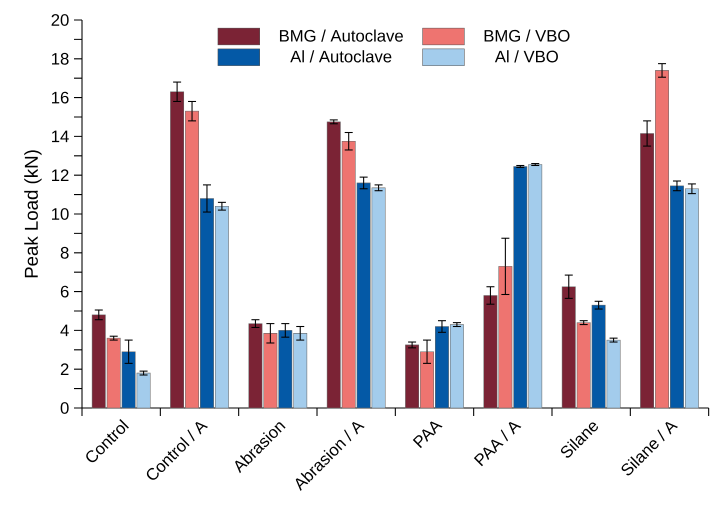  Describe the element at coordinates (341, 56) in the screenshot. I see `legend-label: Al / Autoclave` at that location.